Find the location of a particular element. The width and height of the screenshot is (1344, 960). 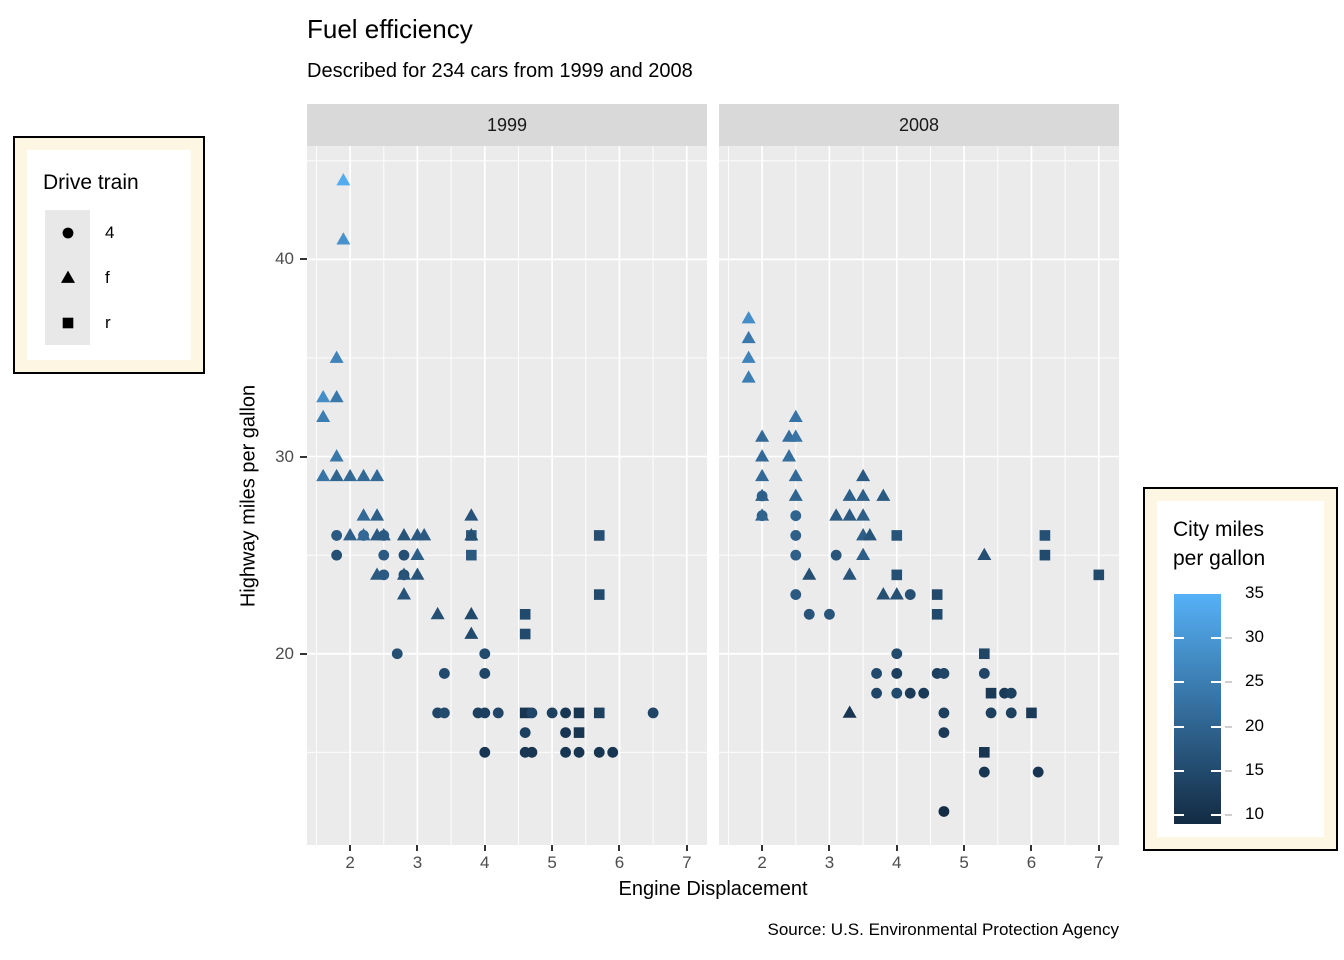

circle-key-icon is located at coordinates (67, 232).